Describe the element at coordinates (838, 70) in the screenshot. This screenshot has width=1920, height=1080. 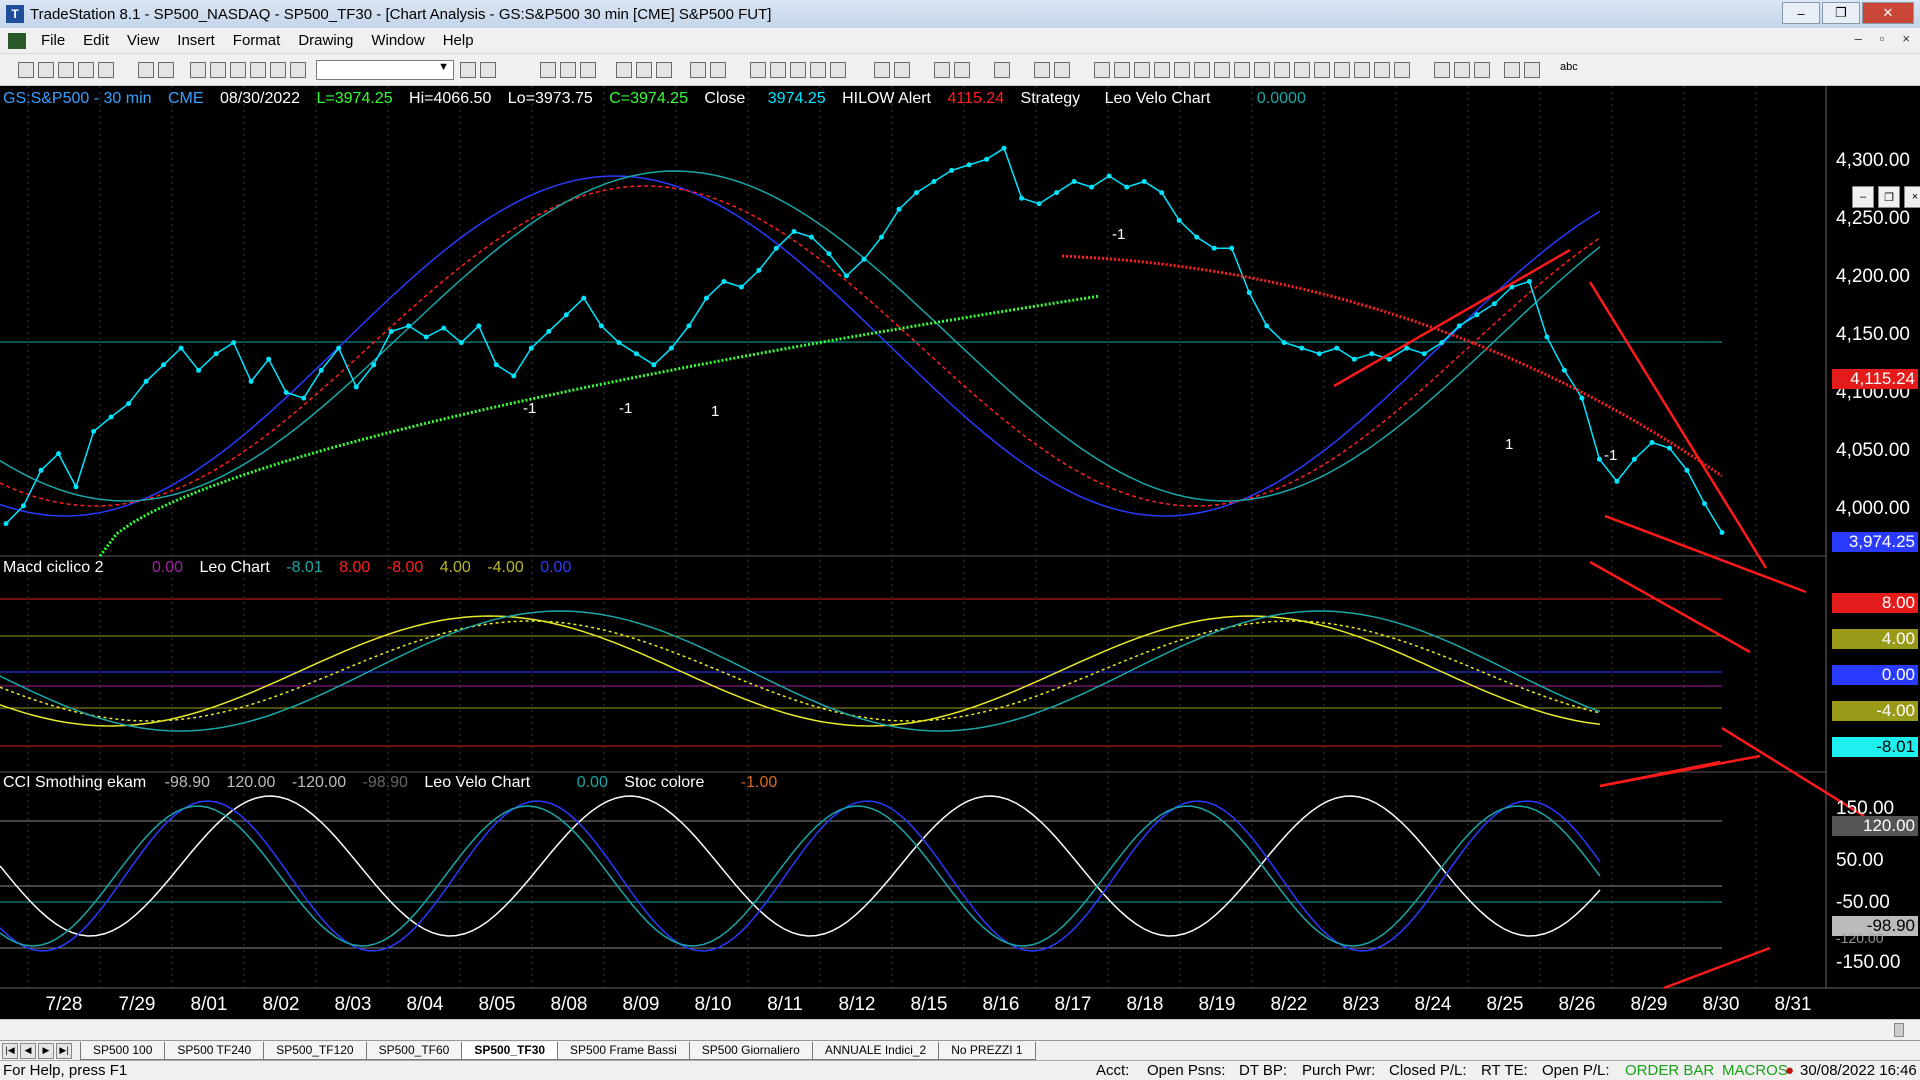
I see `scroll-icon` at that location.